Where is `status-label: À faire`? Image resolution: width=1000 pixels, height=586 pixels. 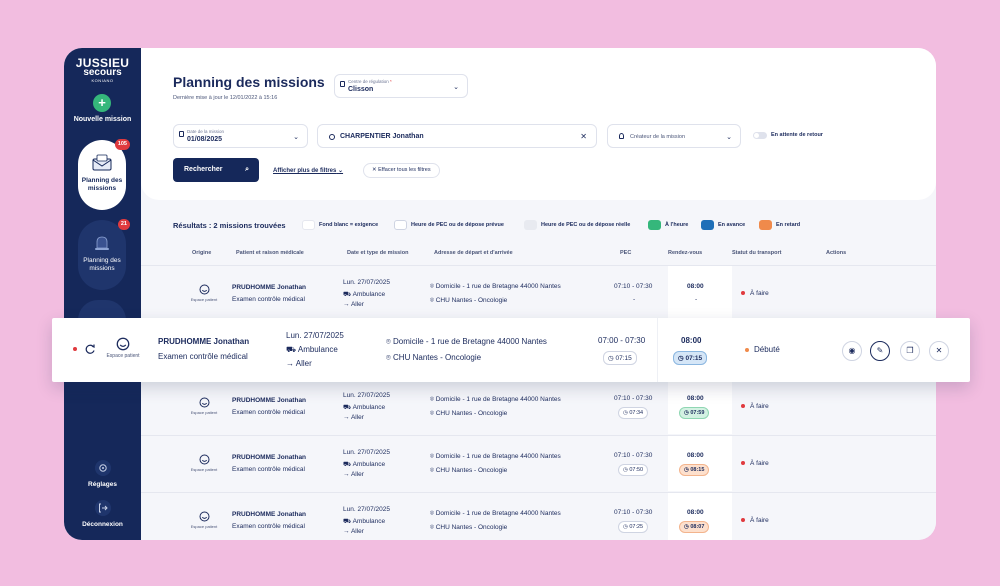
status-label: À faire is located at coordinates (759, 293).